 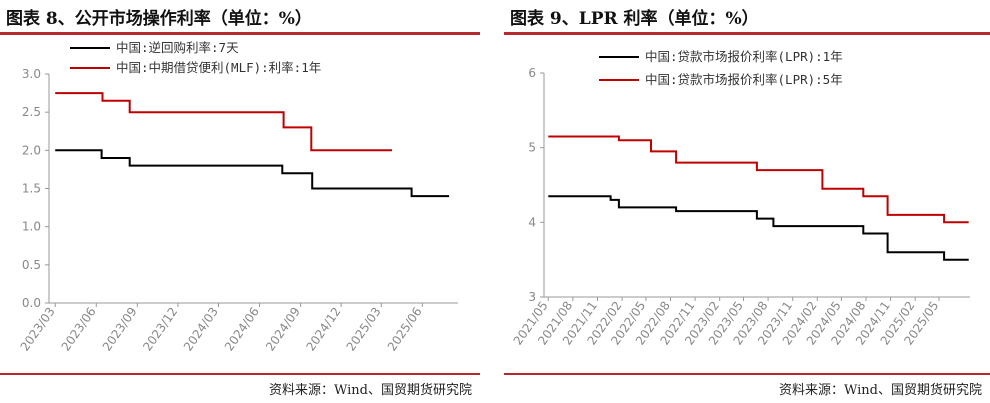 I want to click on y-tick-label: 1.0, so click(x=31, y=227).